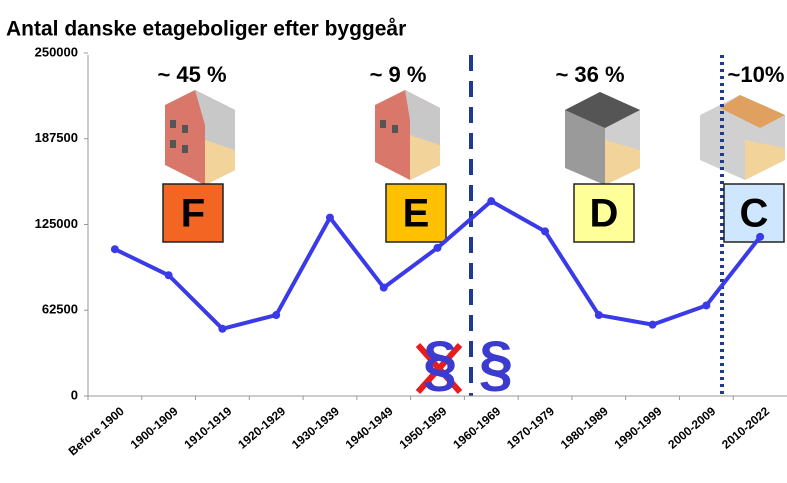 This screenshot has height=483, width=787. What do you see at coordinates (96, 431) in the screenshot?
I see `x-tick-label: Before 1900` at bounding box center [96, 431].